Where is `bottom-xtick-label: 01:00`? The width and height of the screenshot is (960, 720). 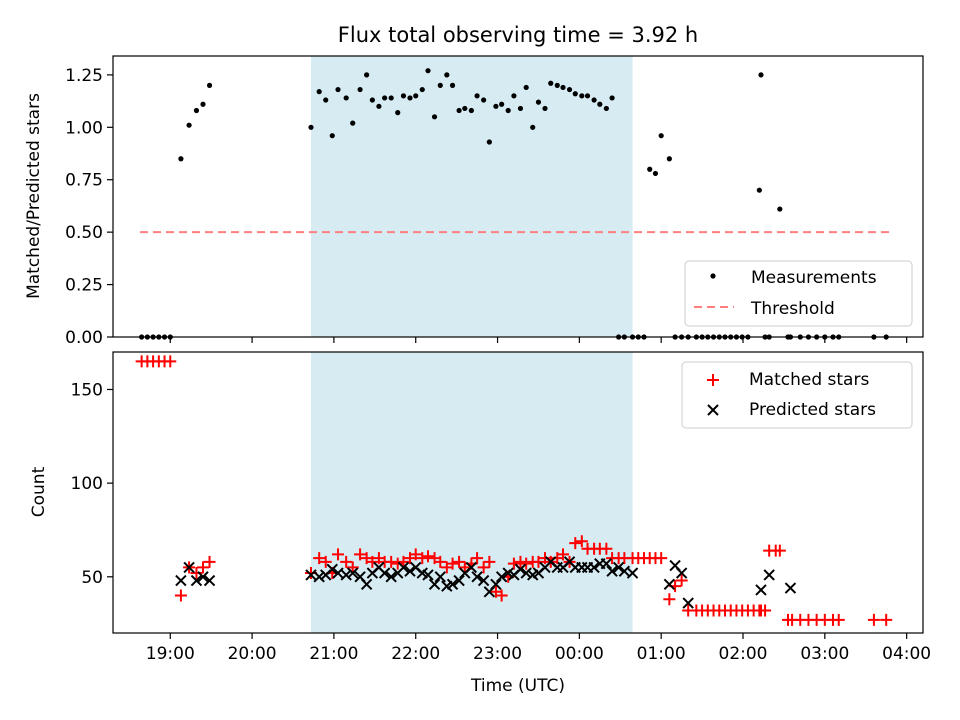 bottom-xtick-label: 01:00 is located at coordinates (661, 654).